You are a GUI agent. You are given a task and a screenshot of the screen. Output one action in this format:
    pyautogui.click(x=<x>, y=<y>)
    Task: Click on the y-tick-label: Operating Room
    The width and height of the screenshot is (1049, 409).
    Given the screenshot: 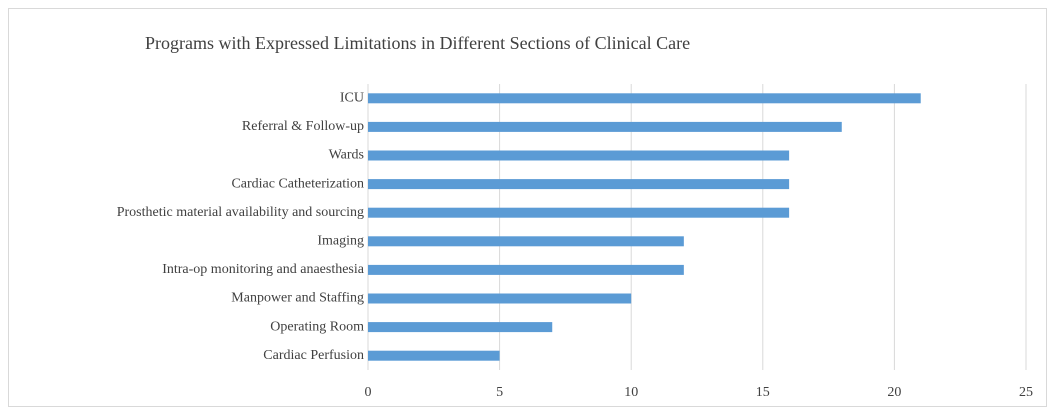 What is the action you would take?
    pyautogui.click(x=317, y=326)
    